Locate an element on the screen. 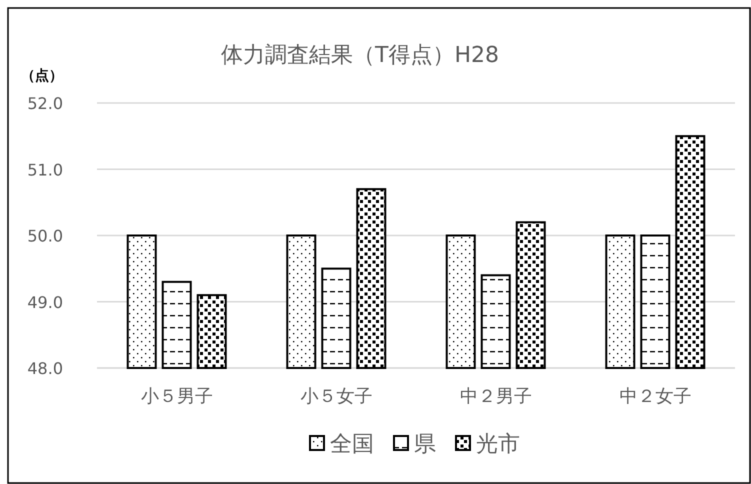 The image size is (751, 484). y-tick-label: 52.0 is located at coordinates (45, 103).